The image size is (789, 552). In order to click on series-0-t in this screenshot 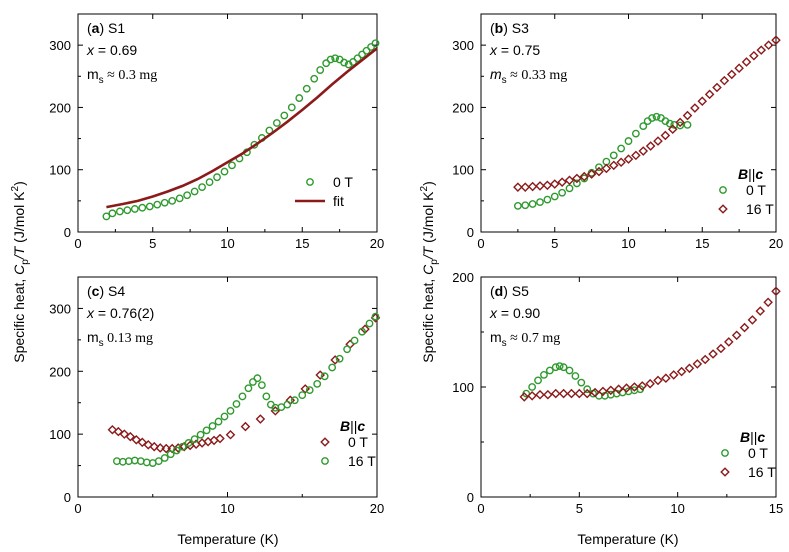, I will do `click(602, 161)`.